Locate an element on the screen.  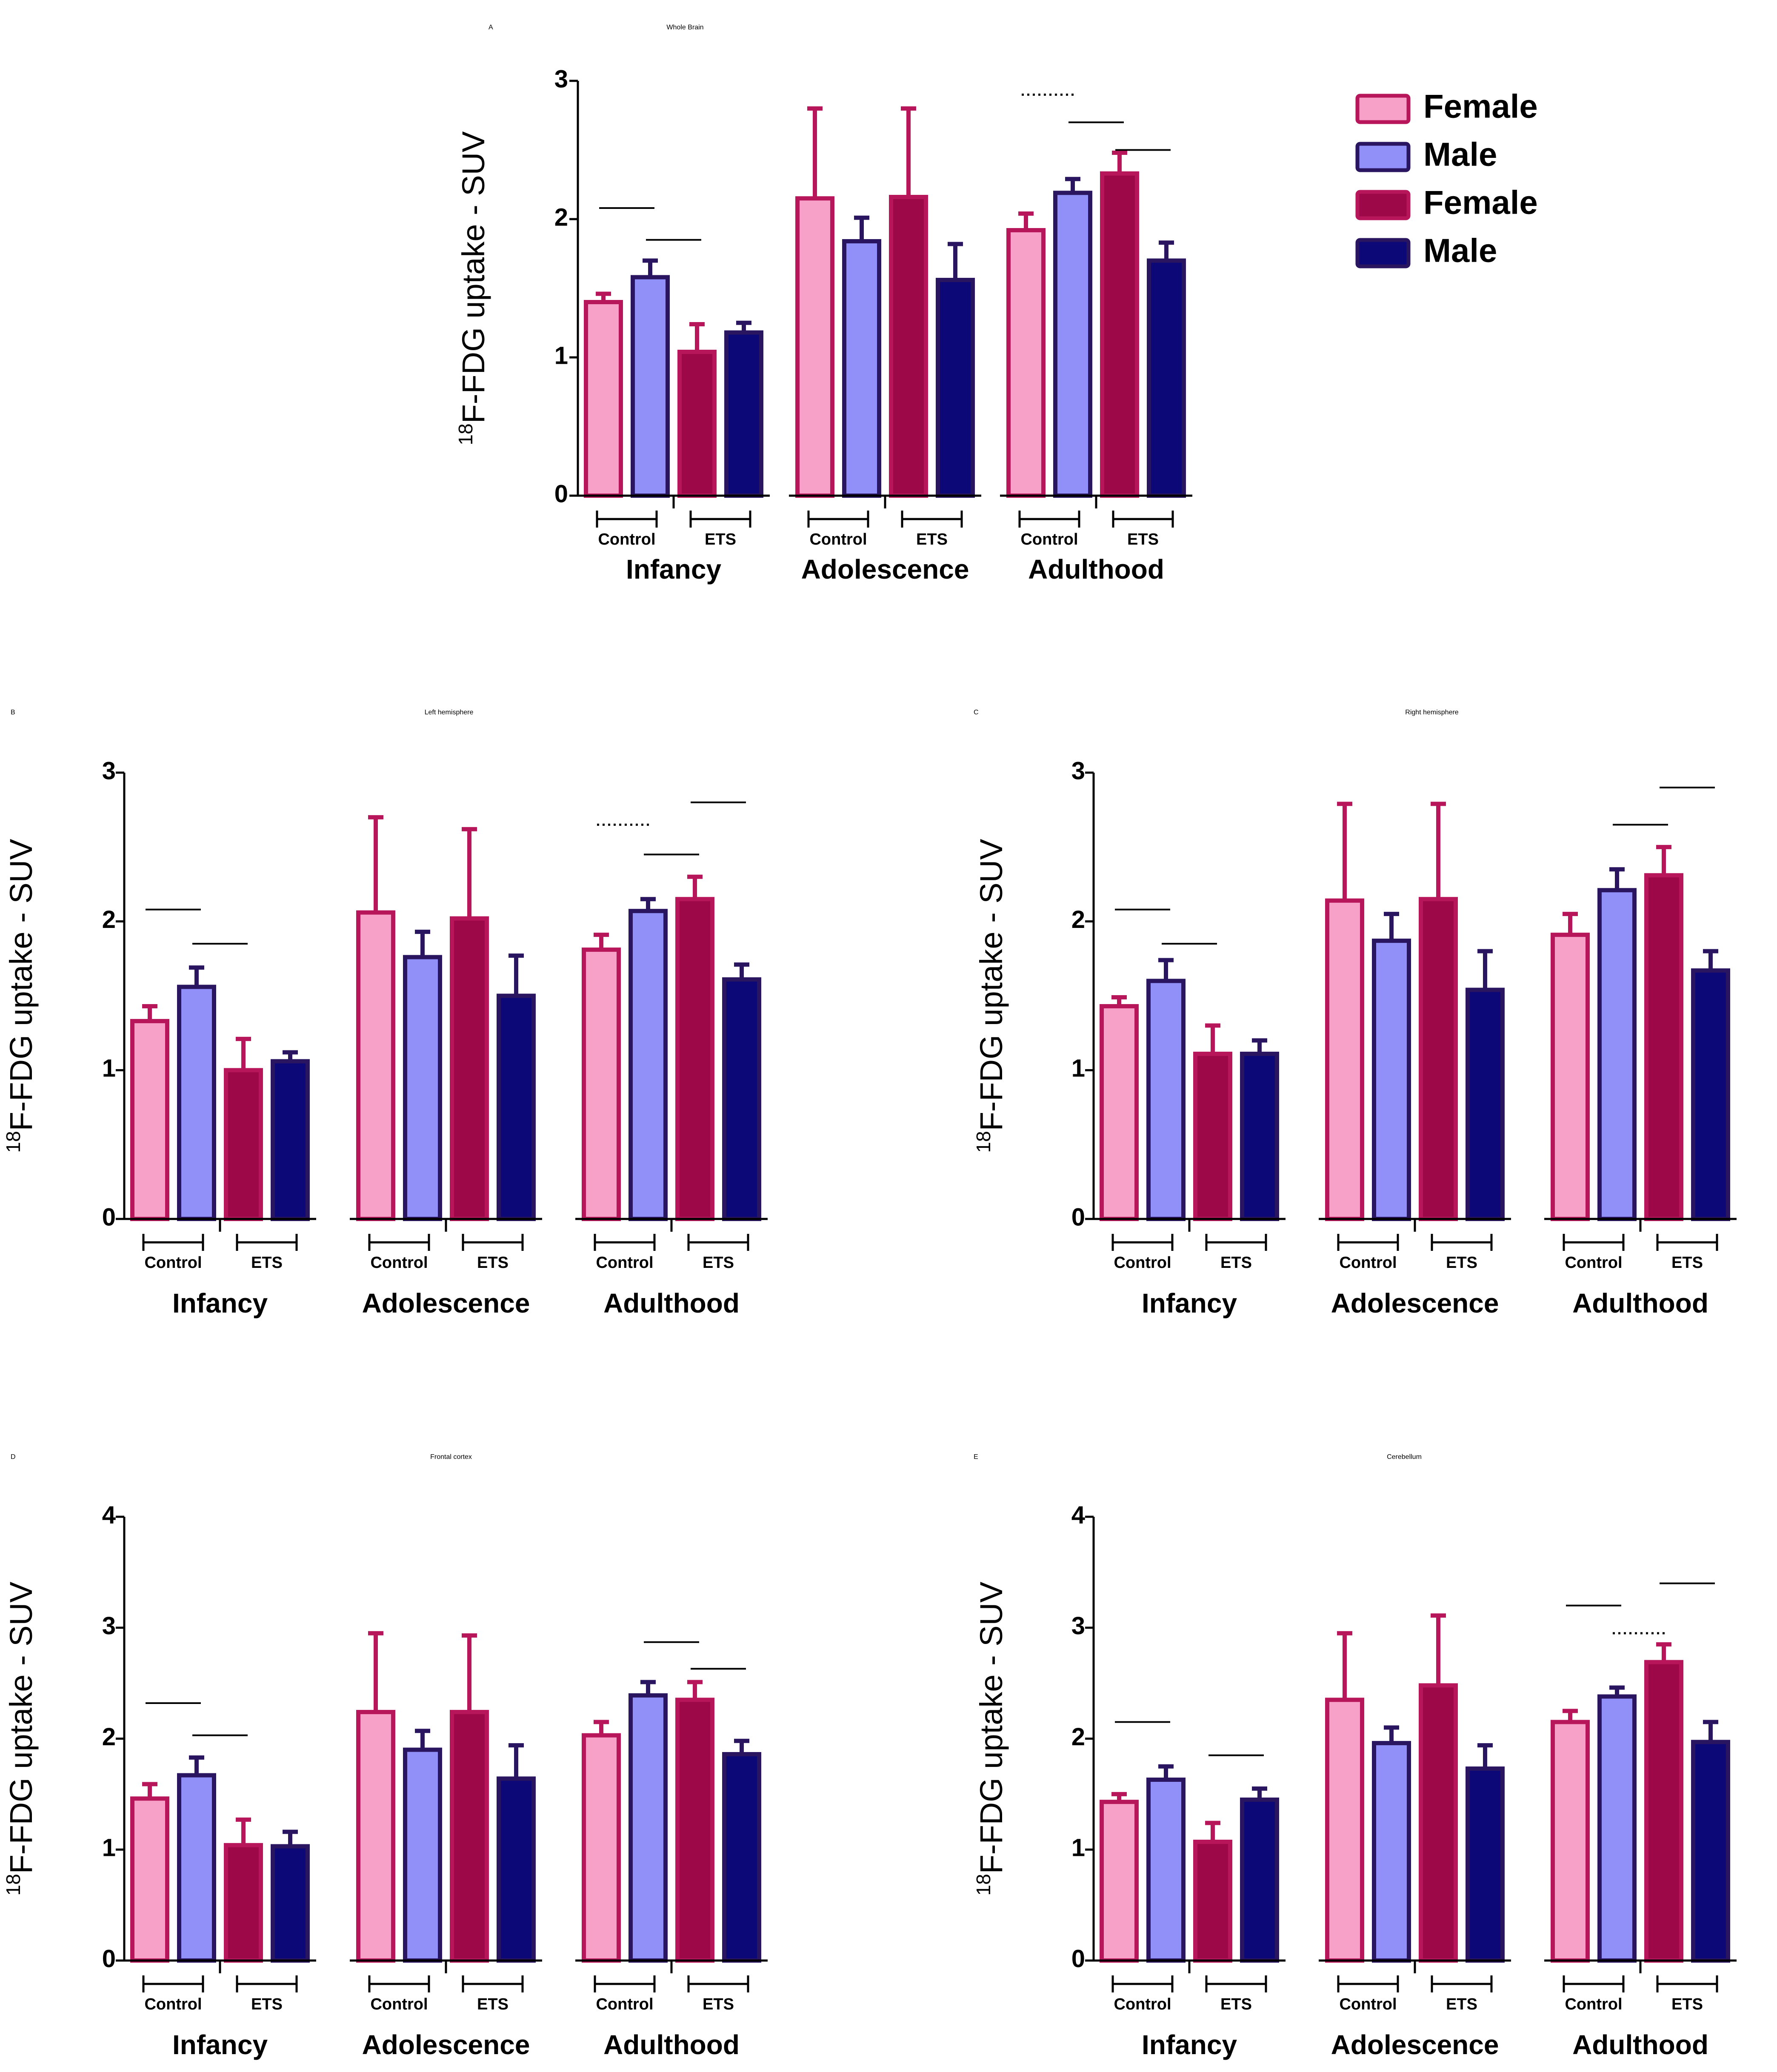
panel-title: Frontal cortex is located at coordinates (451, 1457).